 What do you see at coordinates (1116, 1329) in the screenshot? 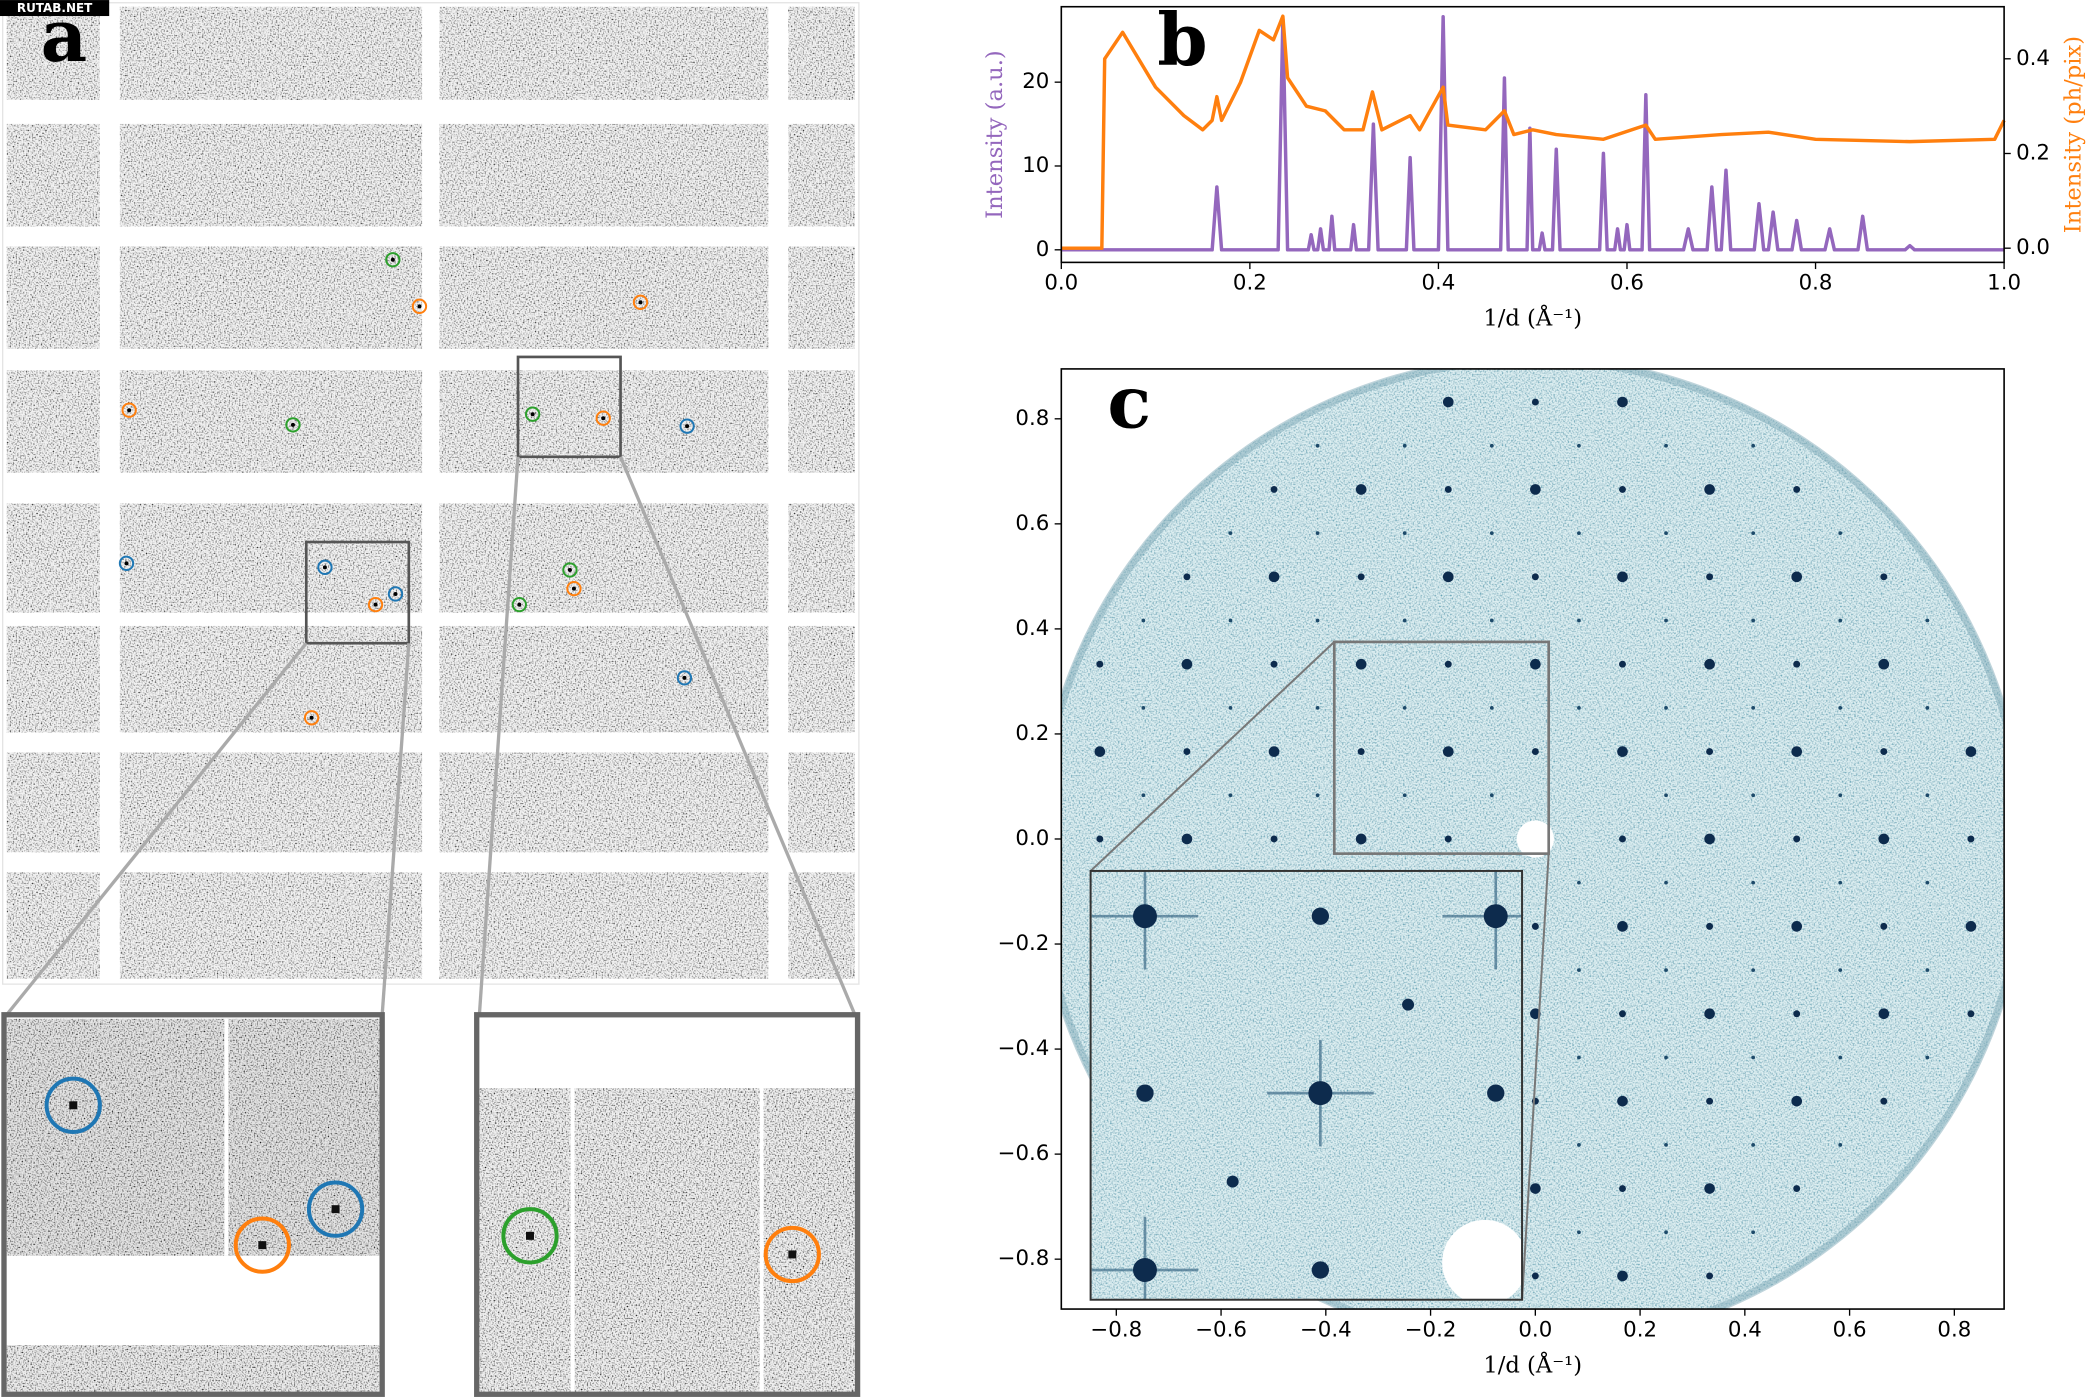
I see `x-tick-label: −0.8` at bounding box center [1116, 1329].